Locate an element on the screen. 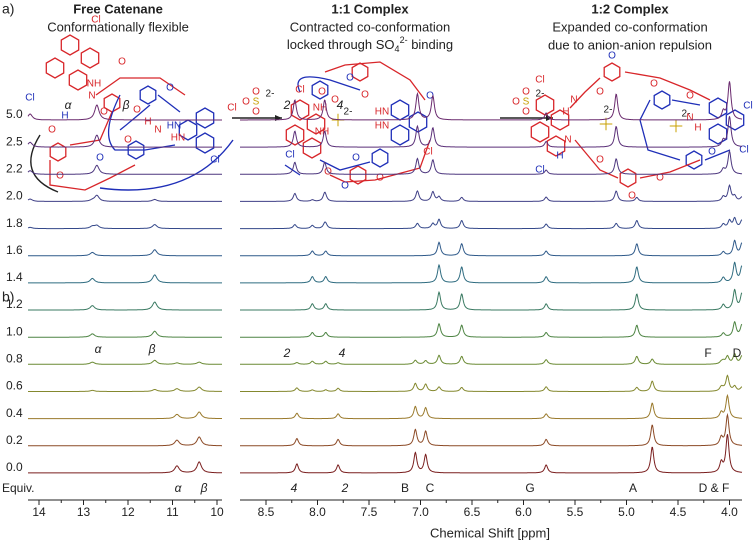 This screenshot has width=756, height=544. peak-label: B is located at coordinates (405, 488).